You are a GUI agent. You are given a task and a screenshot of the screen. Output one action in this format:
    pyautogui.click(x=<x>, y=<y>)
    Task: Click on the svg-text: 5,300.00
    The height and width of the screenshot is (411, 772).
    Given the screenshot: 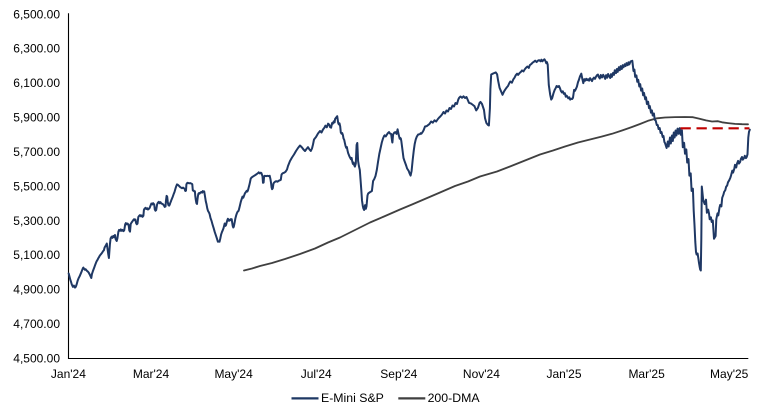 What is the action you would take?
    pyautogui.click(x=36, y=221)
    